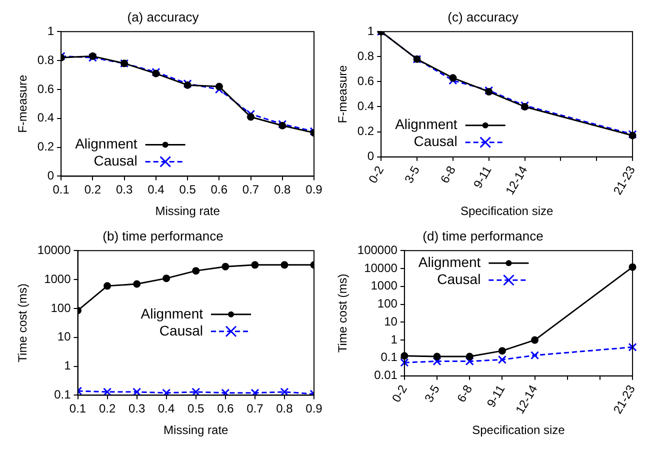 Image resolution: width=656 pixels, height=451 pixels. Describe the element at coordinates (377, 249) in the screenshot. I see `y-tick-label: 100000` at that location.